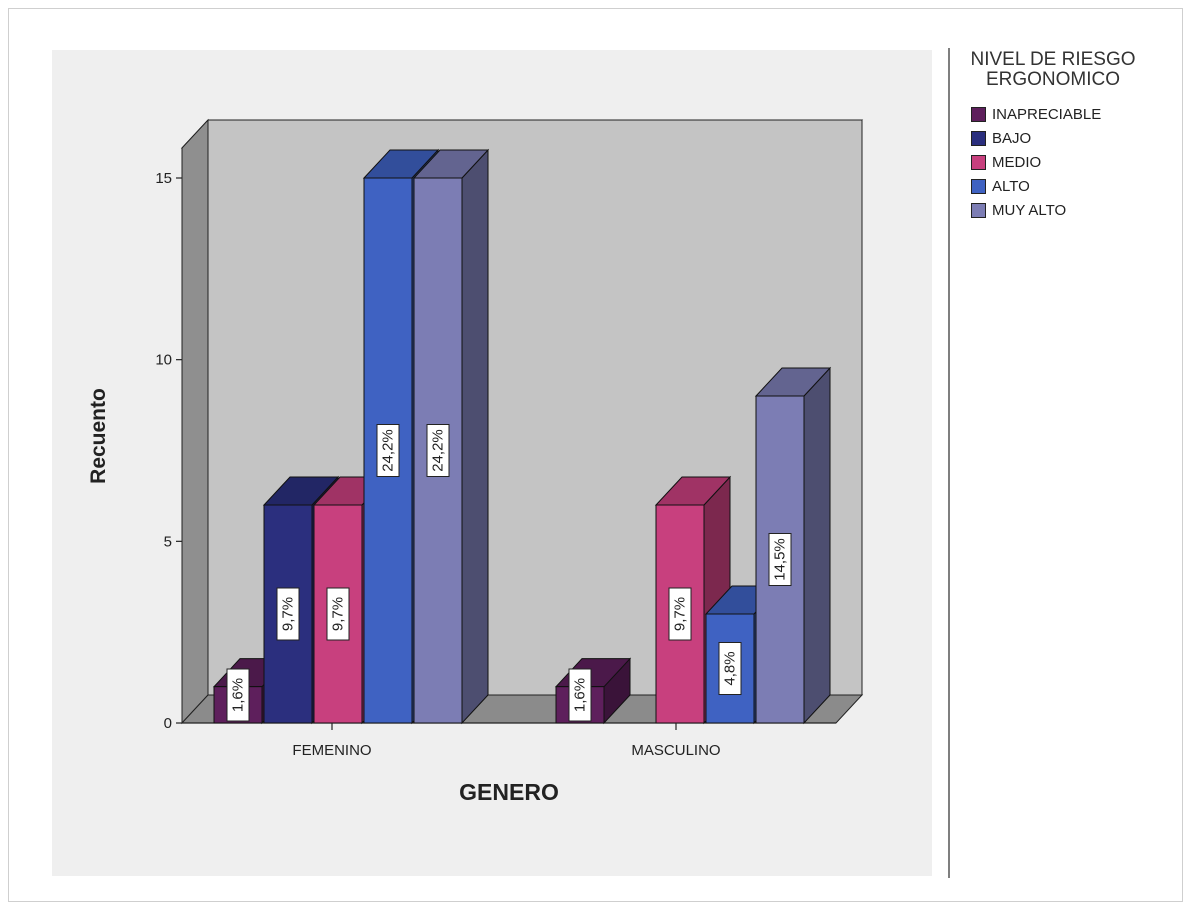 This screenshot has height=910, width=1191. What do you see at coordinates (1053, 69) in the screenshot?
I see `legend-title: NIVEL DE RIESGO ERGONOMICO` at bounding box center [1053, 69].